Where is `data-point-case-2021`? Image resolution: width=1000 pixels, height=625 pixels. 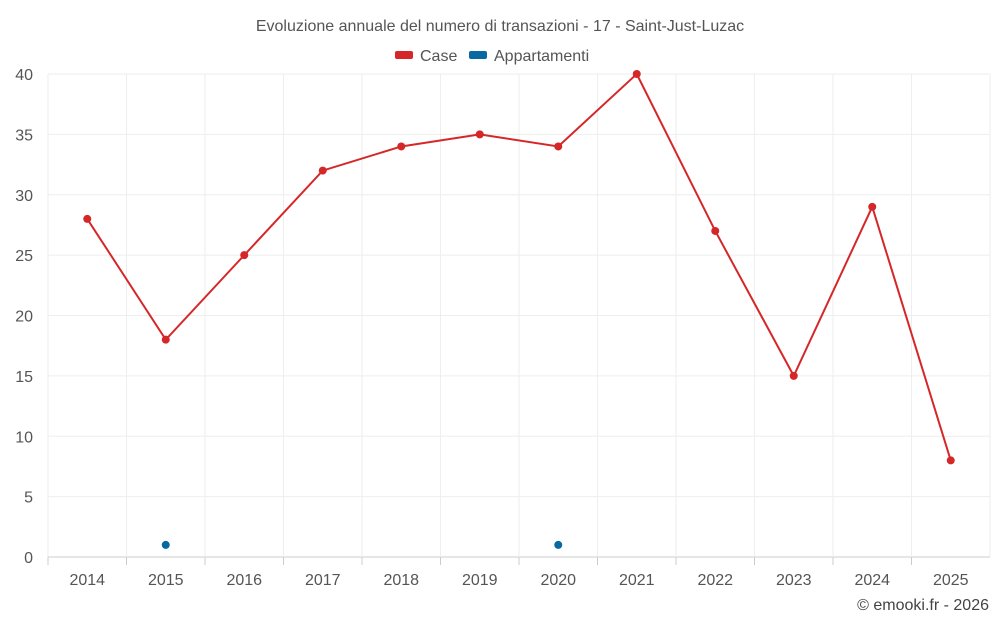
data-point-case-2021 is located at coordinates (636, 74).